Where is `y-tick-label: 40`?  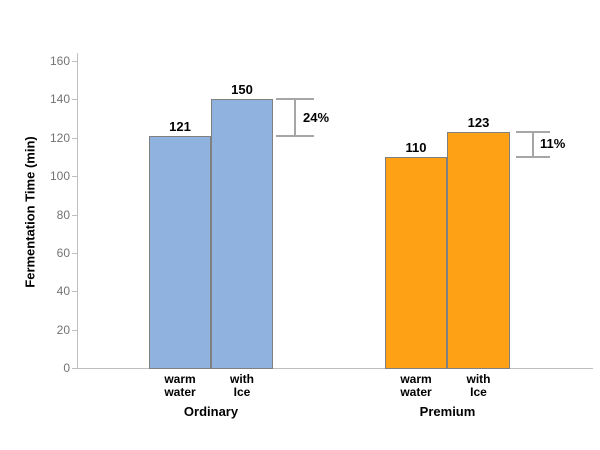
y-tick-label: 40 is located at coordinates (63, 291).